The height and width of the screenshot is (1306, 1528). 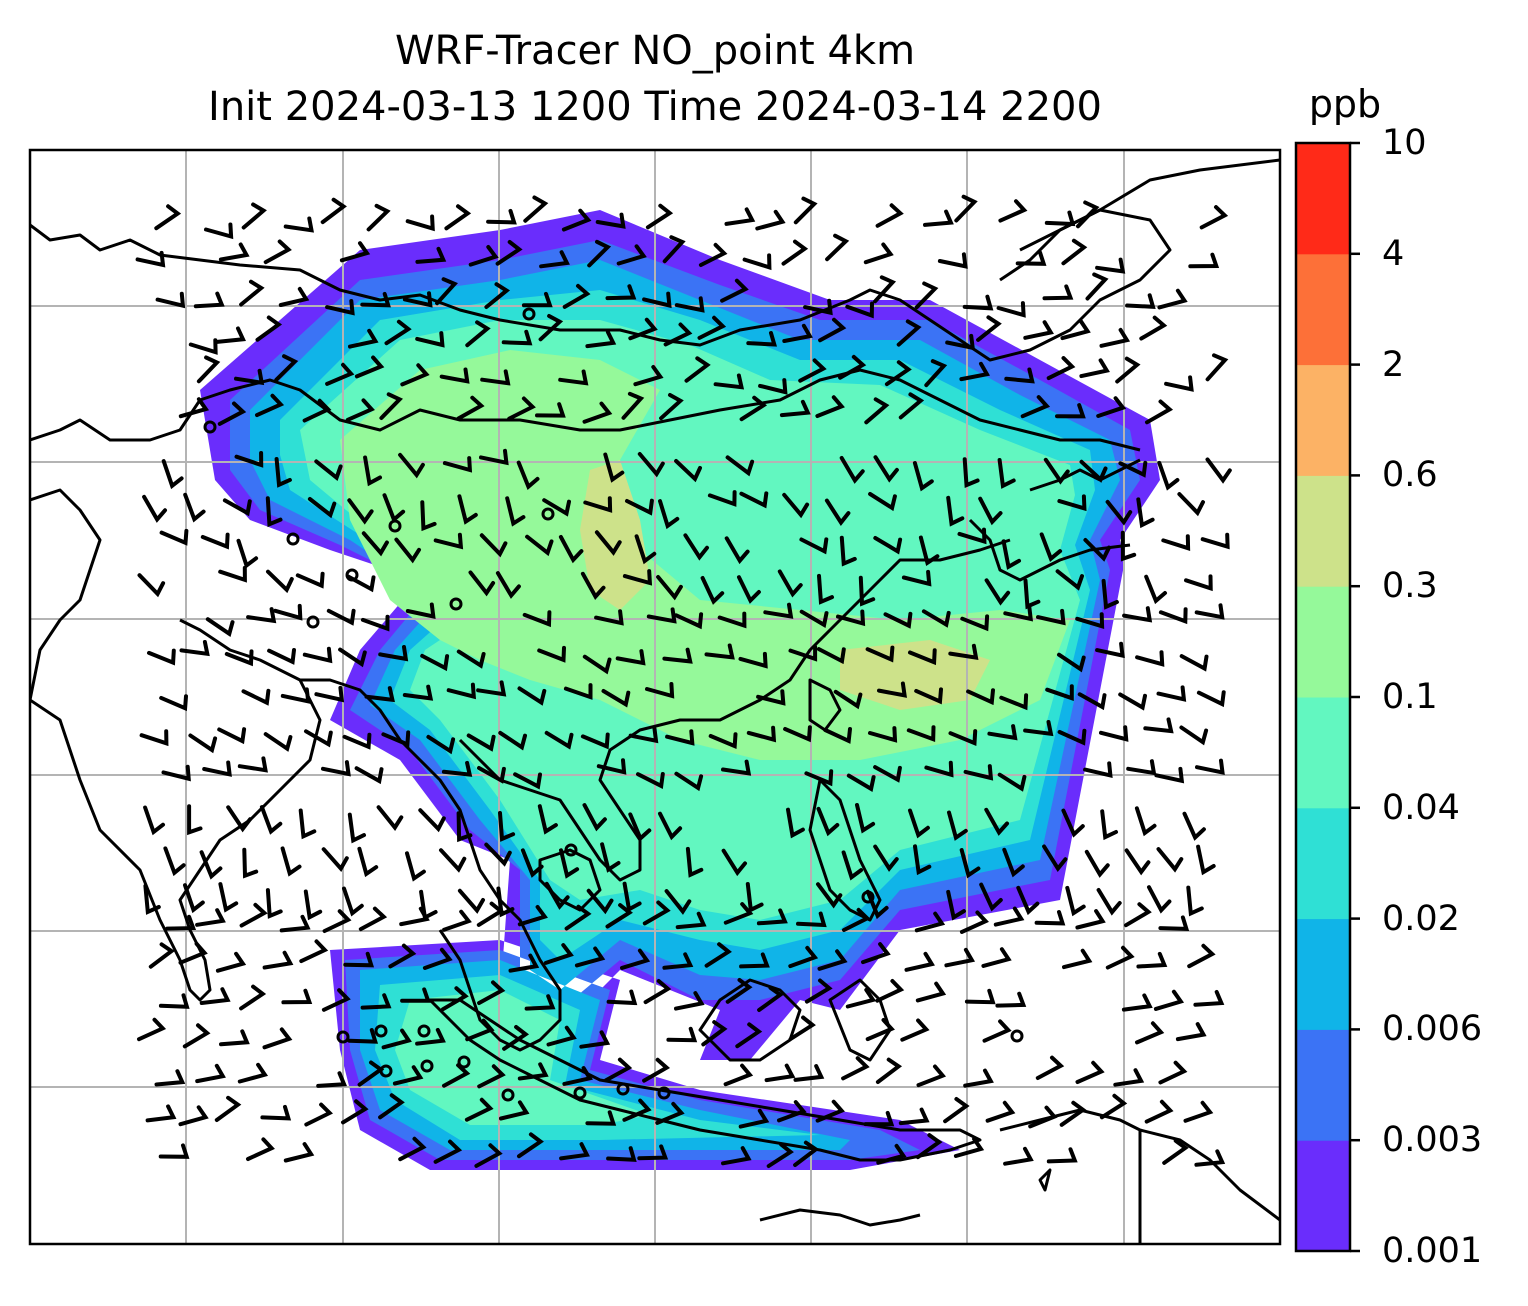 What do you see at coordinates (580, 1093) in the screenshot?
I see `calm-wind-circle` at bounding box center [580, 1093].